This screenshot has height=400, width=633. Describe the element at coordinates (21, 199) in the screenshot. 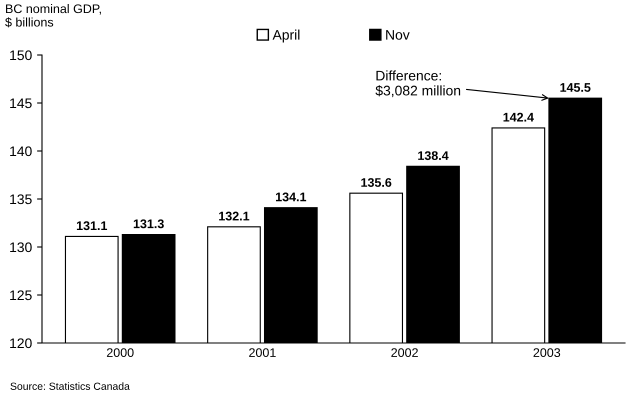

I see `y-tick-label: 135` at that location.